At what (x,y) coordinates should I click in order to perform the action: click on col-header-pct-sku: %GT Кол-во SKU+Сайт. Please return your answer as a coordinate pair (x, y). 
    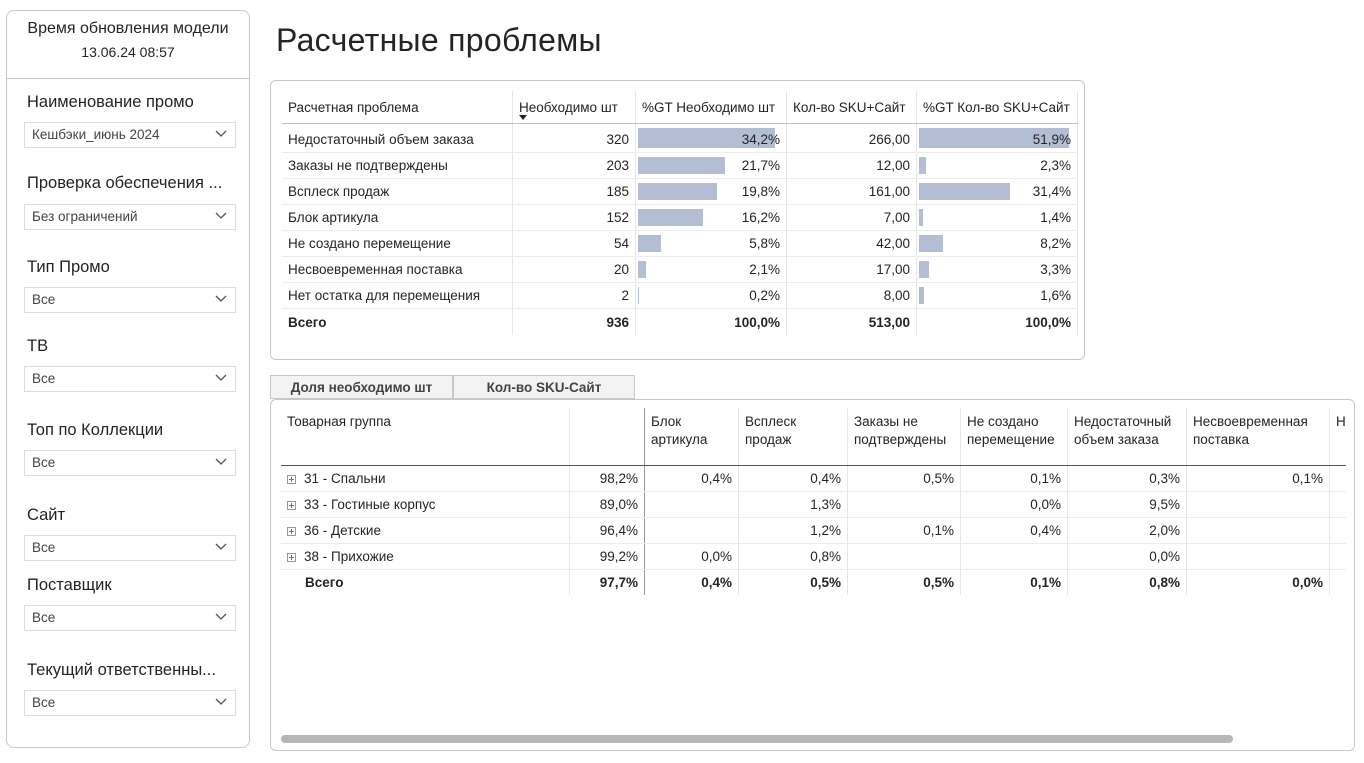
    Looking at the image, I should click on (997, 107).